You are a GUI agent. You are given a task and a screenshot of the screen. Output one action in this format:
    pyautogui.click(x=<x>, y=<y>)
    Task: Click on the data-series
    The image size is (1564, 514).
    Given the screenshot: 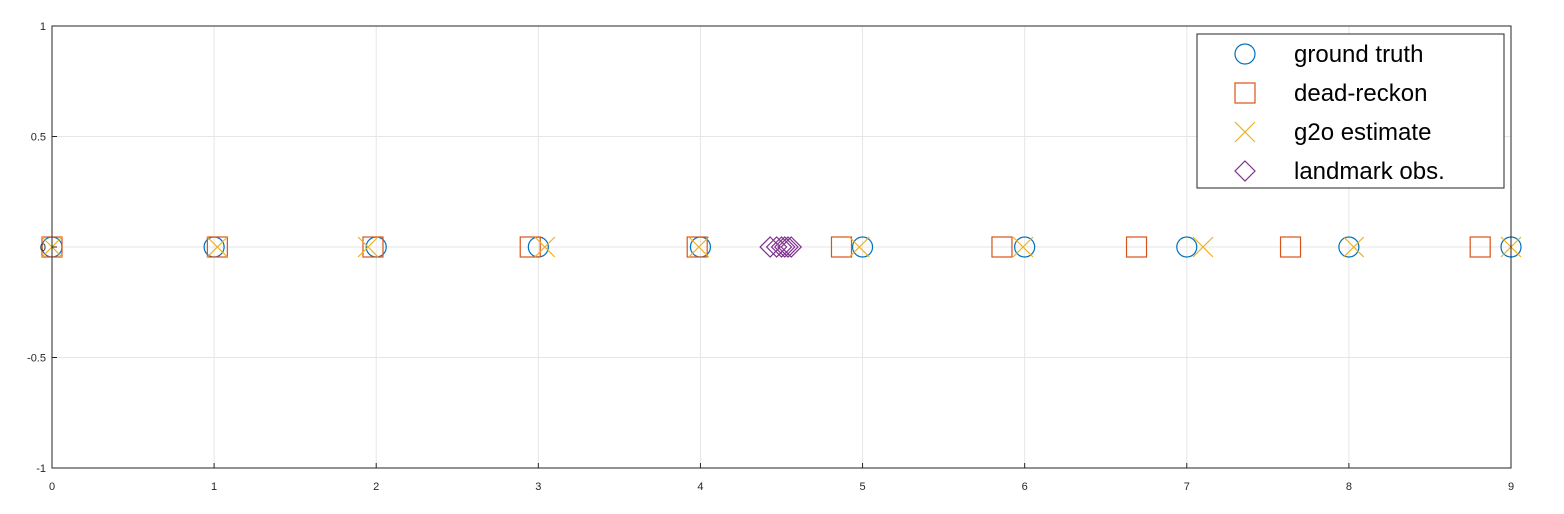 What is the action you would take?
    pyautogui.click(x=781, y=247)
    